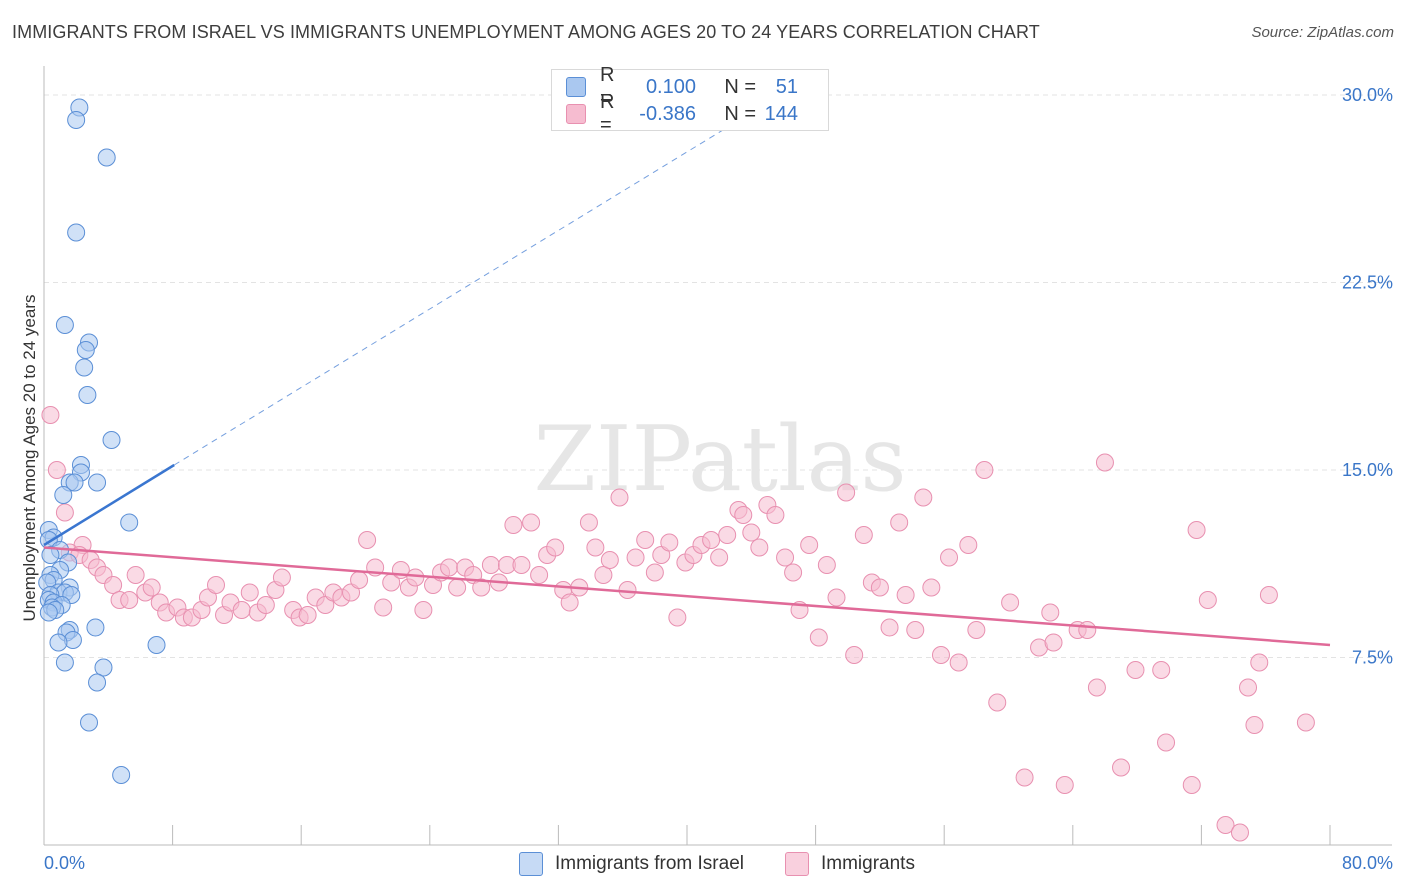 The image size is (1406, 892). Describe the element at coordinates (1372, 658) in the screenshot. I see `y-tick-label: 7.5%` at that location.